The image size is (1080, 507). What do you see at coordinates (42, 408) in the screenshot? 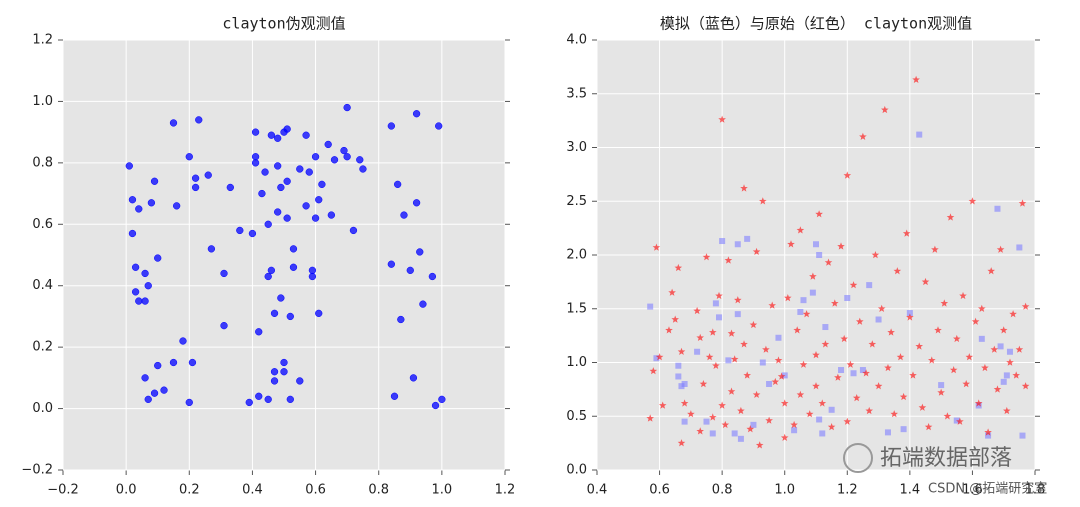
I see `y-tick-label: 0.0` at bounding box center [42, 408].